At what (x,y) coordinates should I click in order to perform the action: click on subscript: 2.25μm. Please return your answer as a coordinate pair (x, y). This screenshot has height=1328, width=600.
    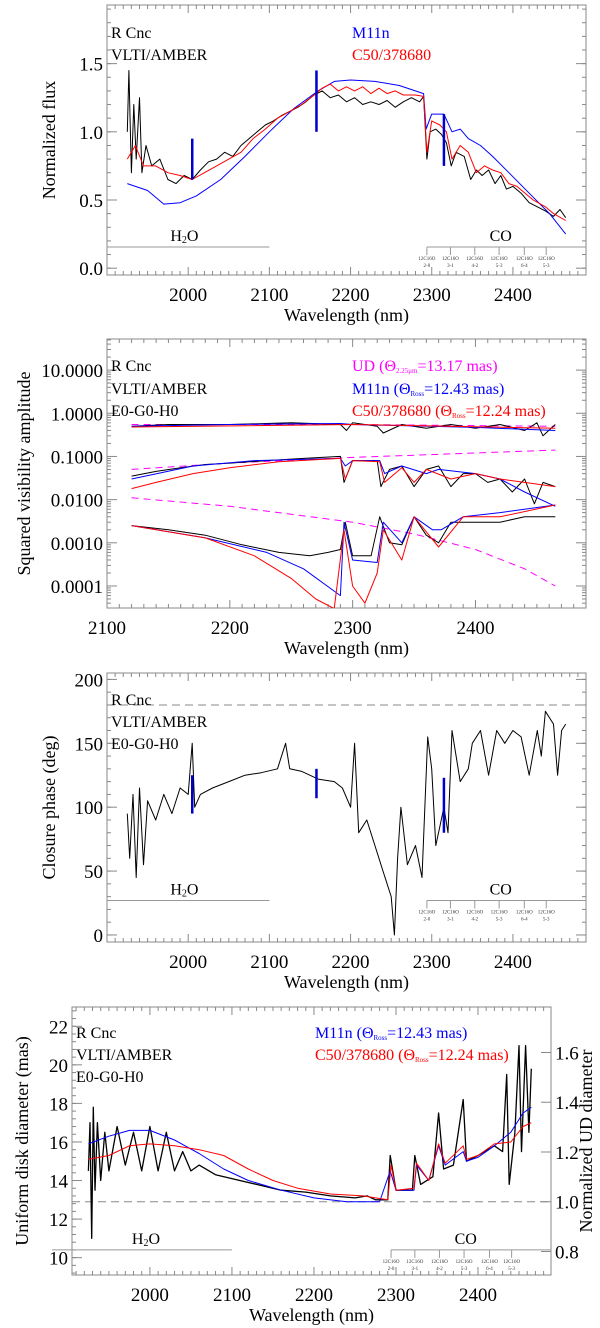
    Looking at the image, I should click on (407, 371).